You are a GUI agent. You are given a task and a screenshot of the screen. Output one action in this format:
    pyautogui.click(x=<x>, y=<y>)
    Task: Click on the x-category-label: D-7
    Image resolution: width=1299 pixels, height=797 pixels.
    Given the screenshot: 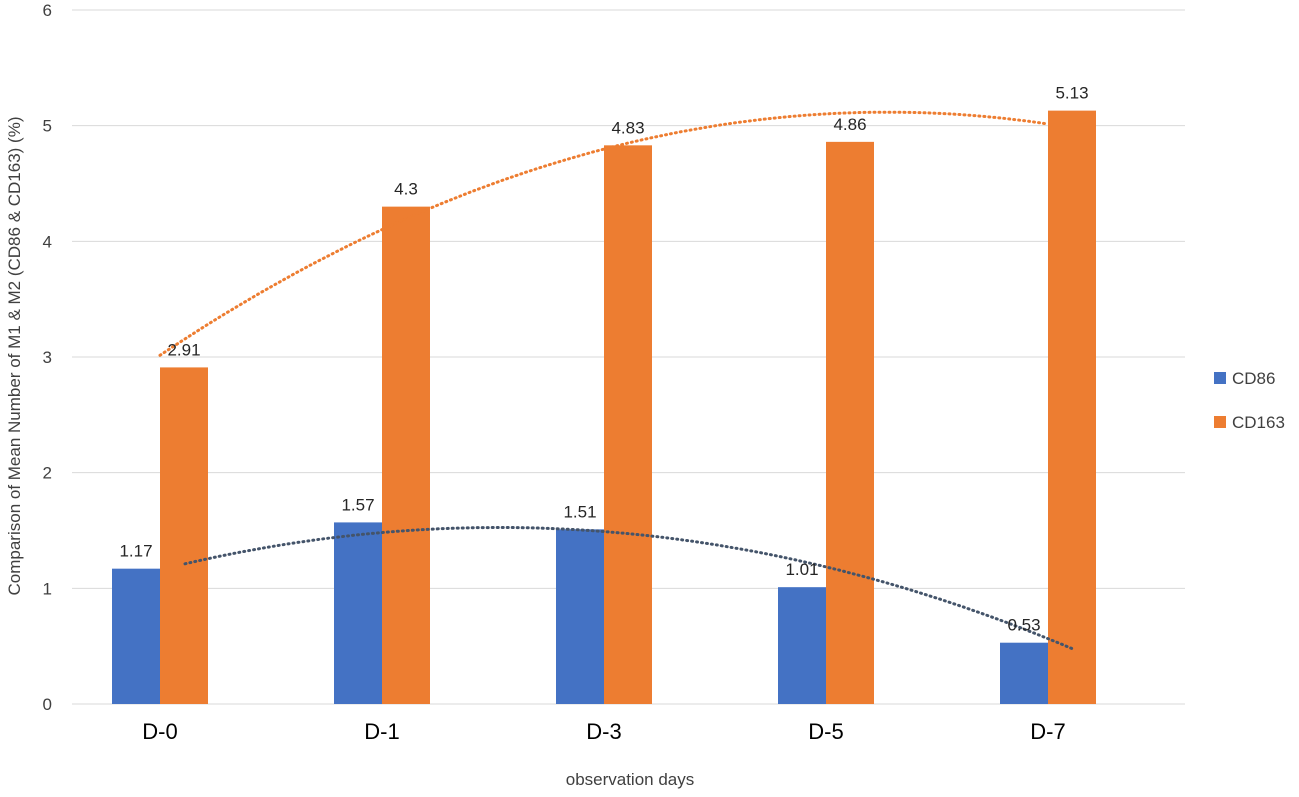 What is the action you would take?
    pyautogui.click(x=1047, y=731)
    